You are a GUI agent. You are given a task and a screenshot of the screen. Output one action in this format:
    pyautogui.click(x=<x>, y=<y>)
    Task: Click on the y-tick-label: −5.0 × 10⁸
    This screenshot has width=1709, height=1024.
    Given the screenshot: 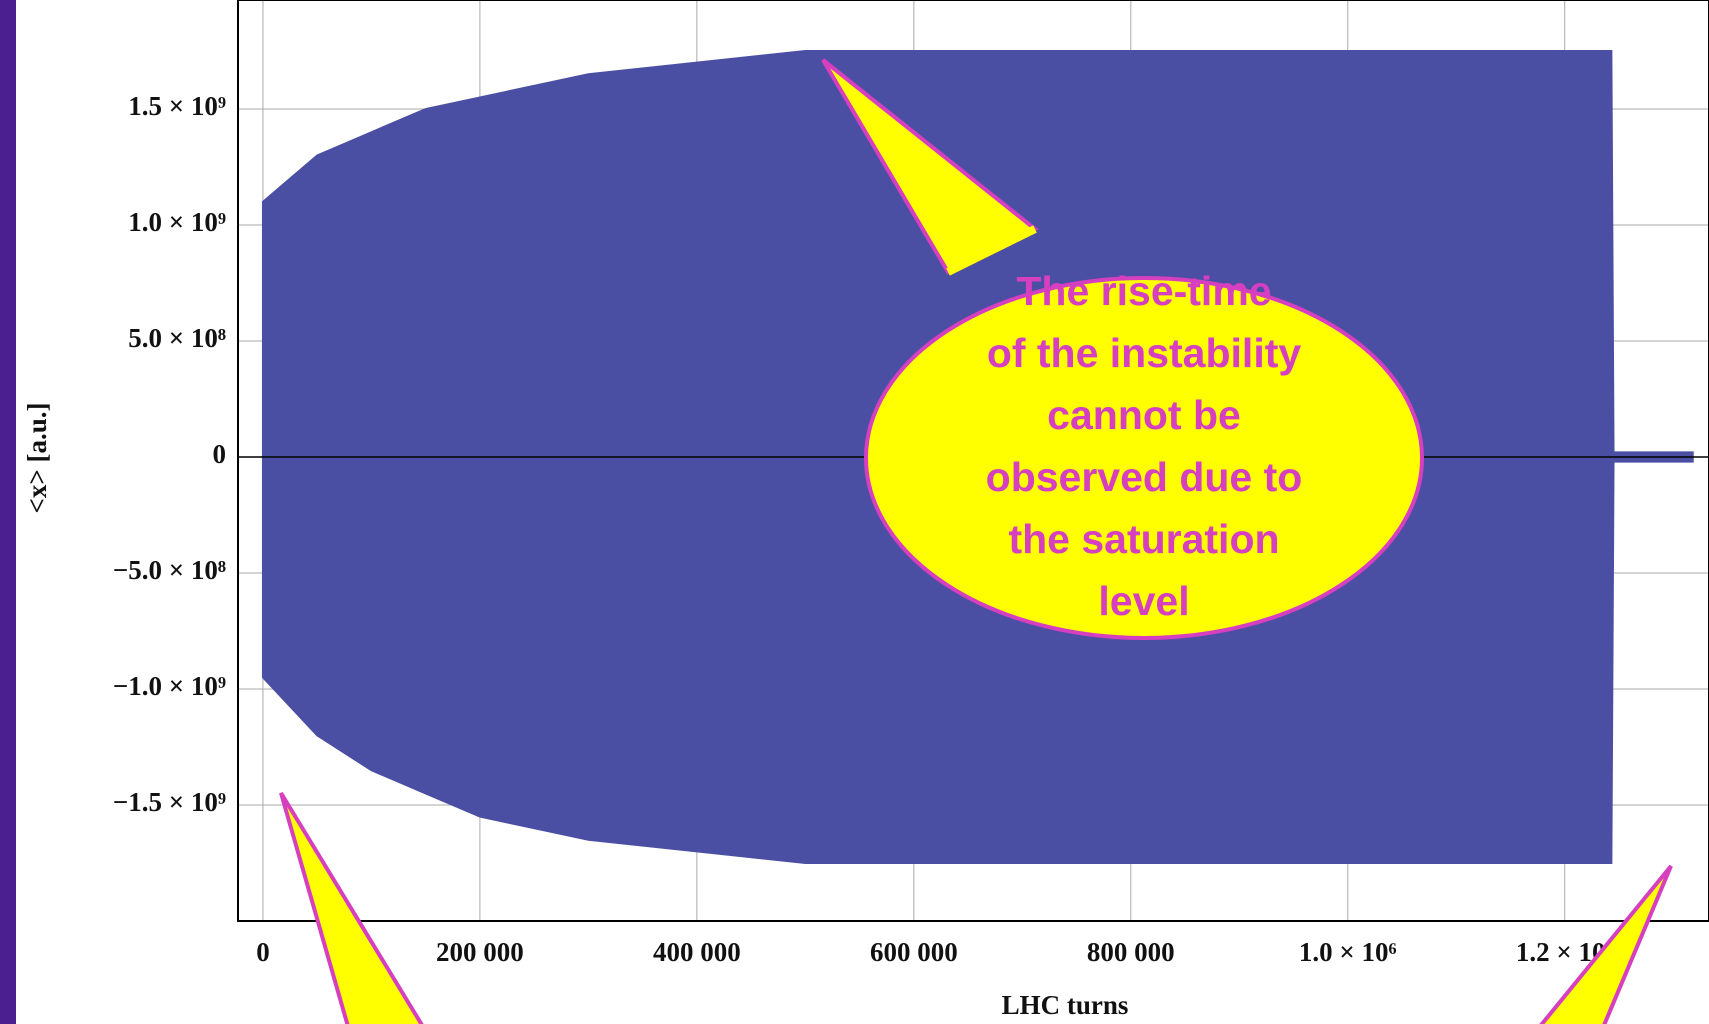 What is the action you would take?
    pyautogui.click(x=169, y=570)
    